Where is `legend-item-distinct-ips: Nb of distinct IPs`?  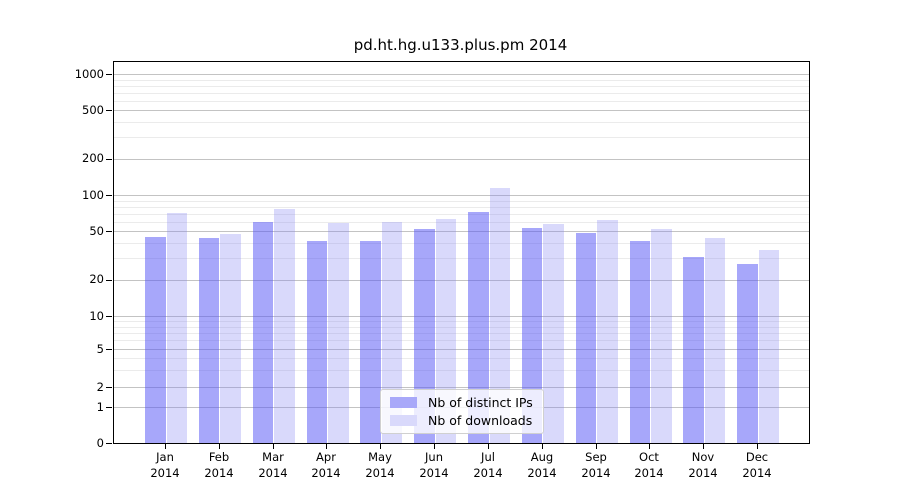
legend-item-distinct-ips: Nb of distinct IPs is located at coordinates (461, 402).